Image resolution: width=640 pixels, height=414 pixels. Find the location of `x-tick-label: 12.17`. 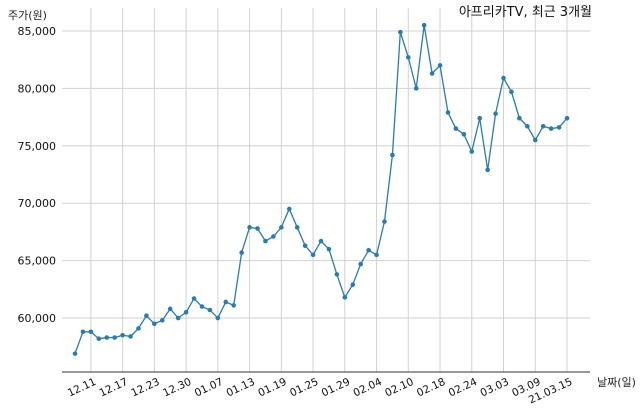

x-tick-label: 12.17 is located at coordinates (114, 388).